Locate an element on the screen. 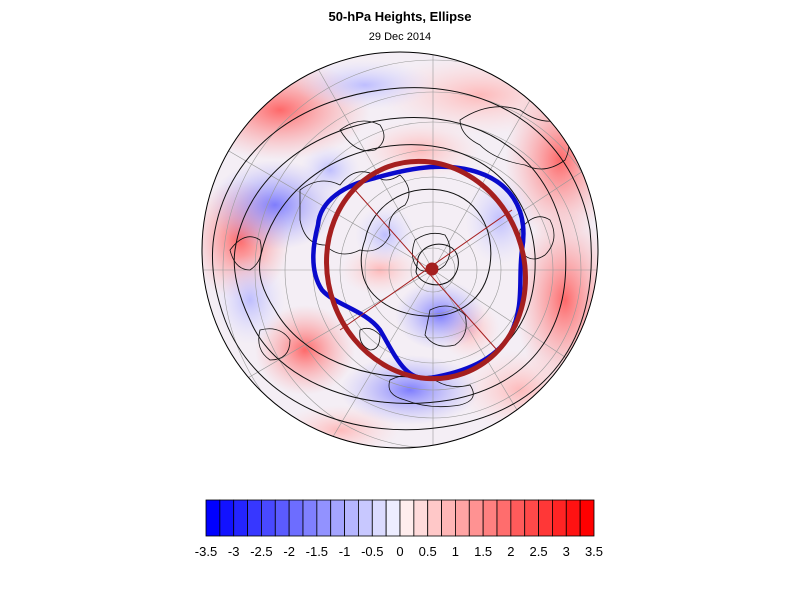 This screenshot has width=800, height=600. colorbar-tick-label: 3.5 is located at coordinates (594, 551).